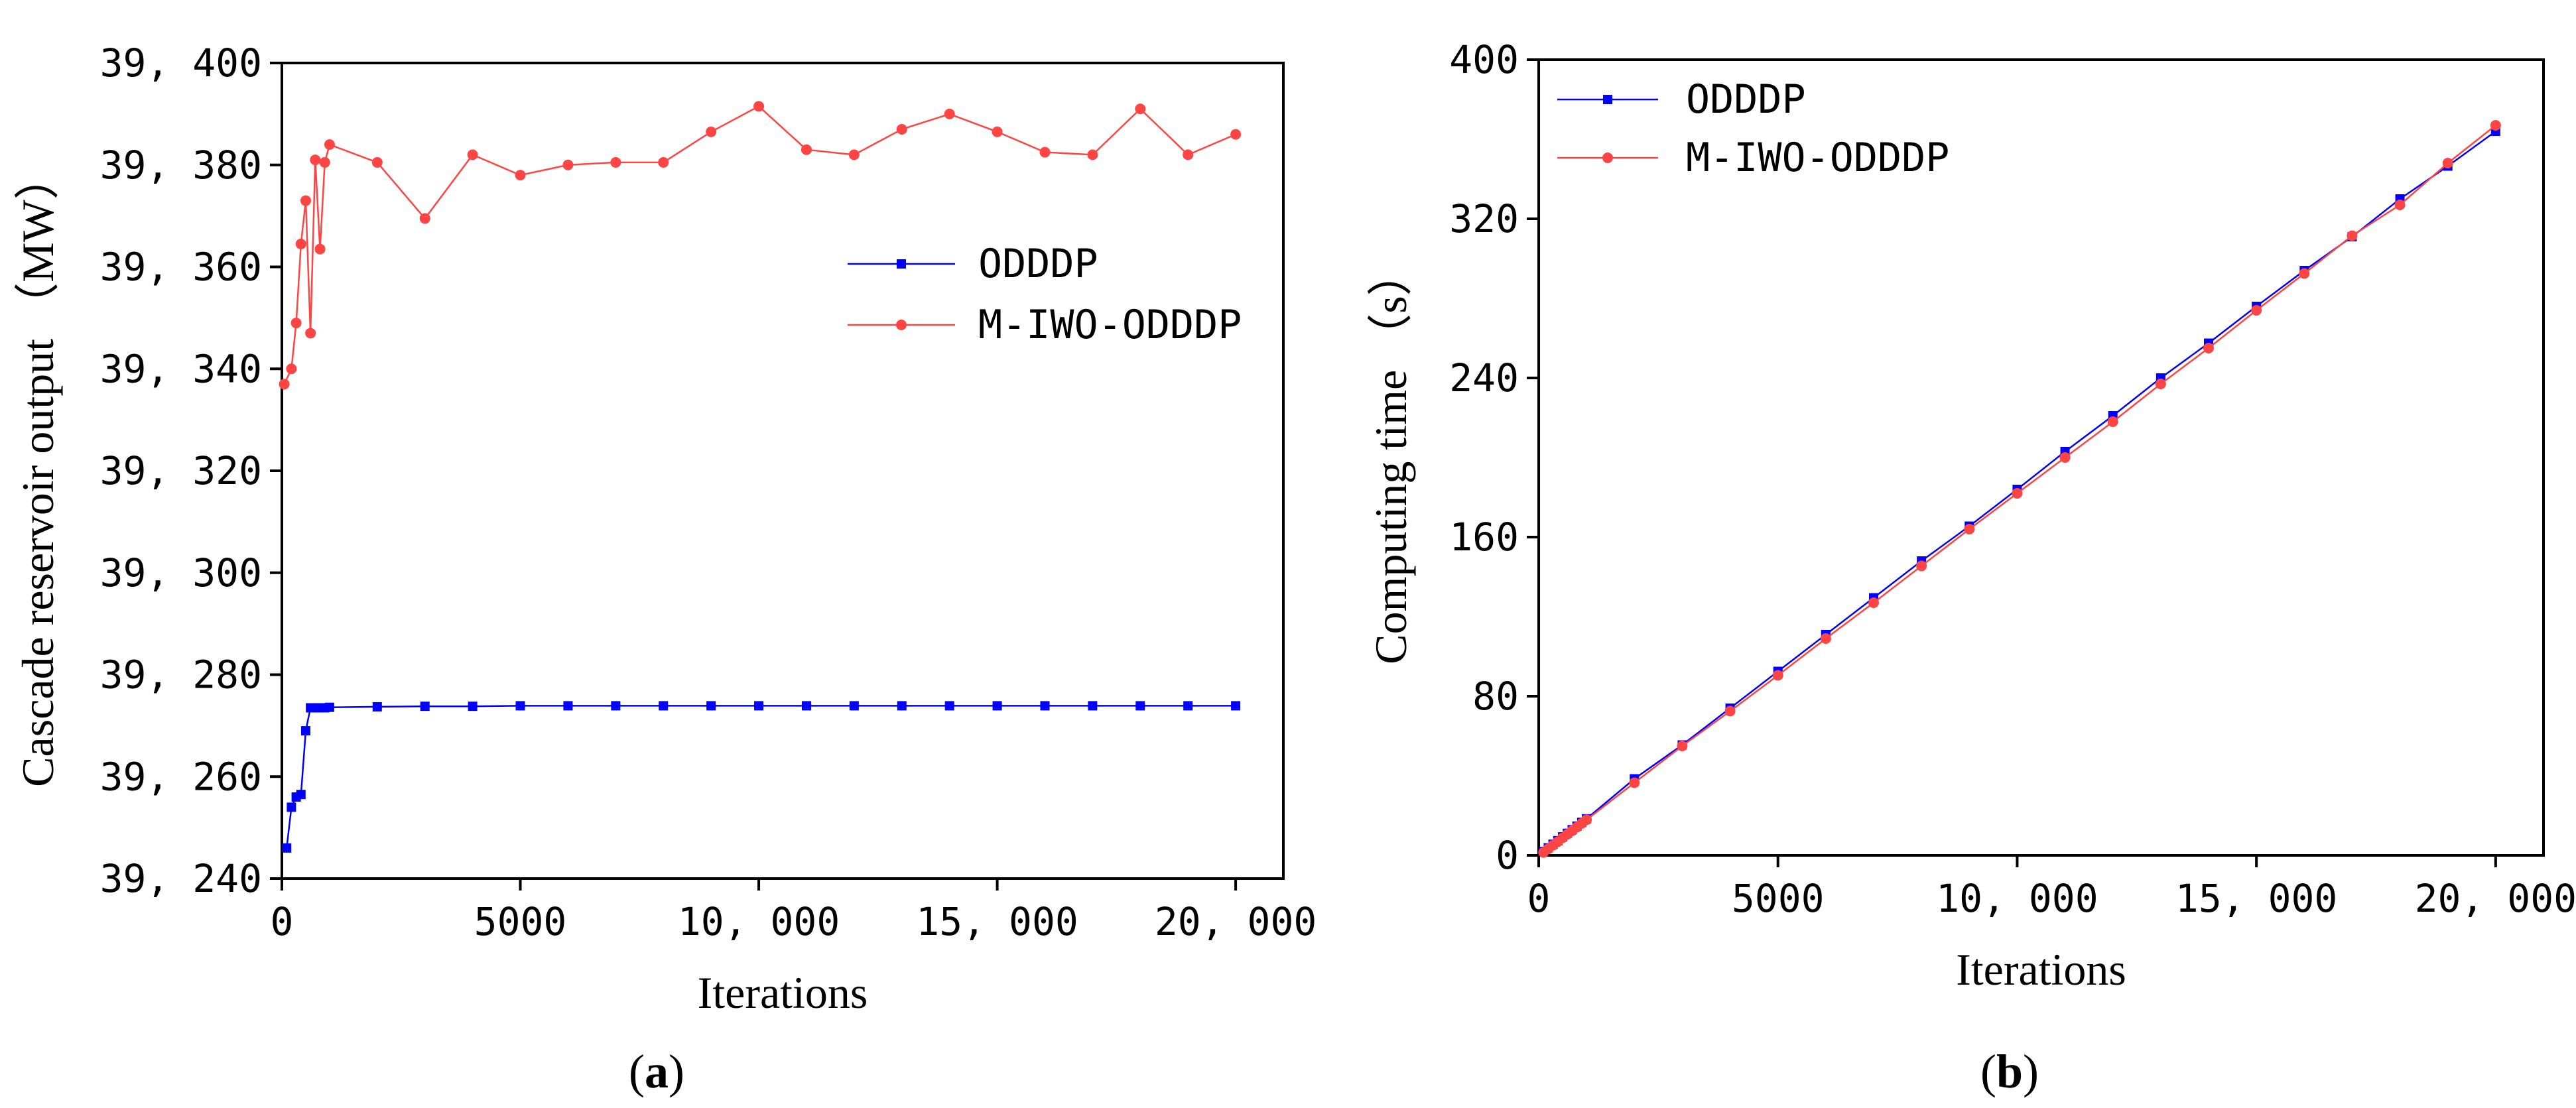 The height and width of the screenshot is (1108, 2576). I want to click on panel-label: (a), so click(657, 1071).